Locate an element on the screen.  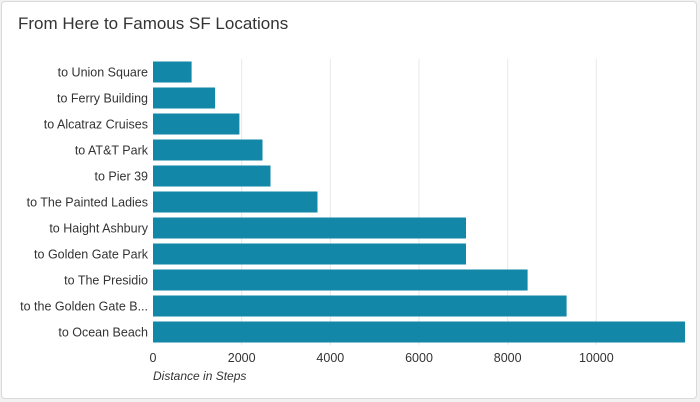
x-axis-title: Distance in Steps is located at coordinates (199, 376).